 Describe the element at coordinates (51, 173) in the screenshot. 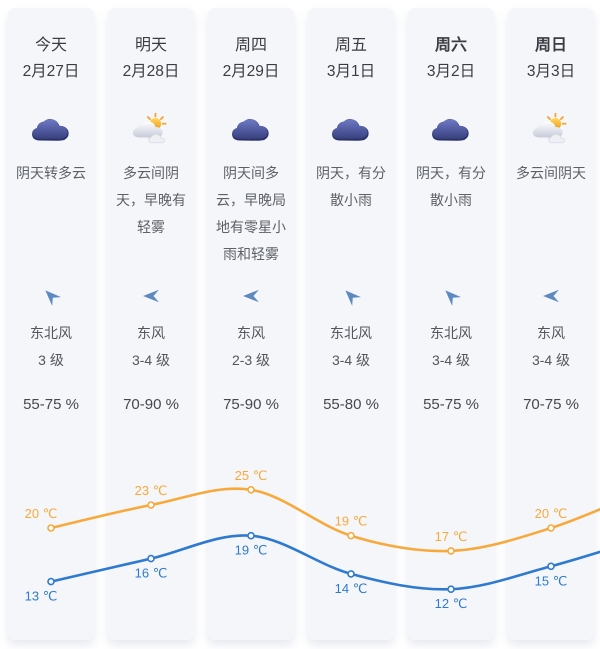

I see `weather-description: 阴天转多云` at that location.